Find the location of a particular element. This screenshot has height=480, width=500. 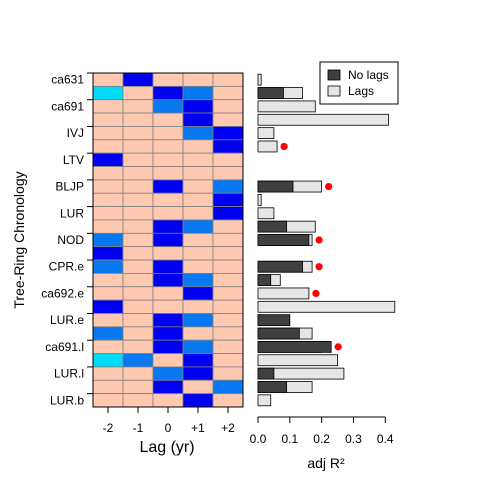

heatmap-y-tick-label: NOD is located at coordinates (70, 240).